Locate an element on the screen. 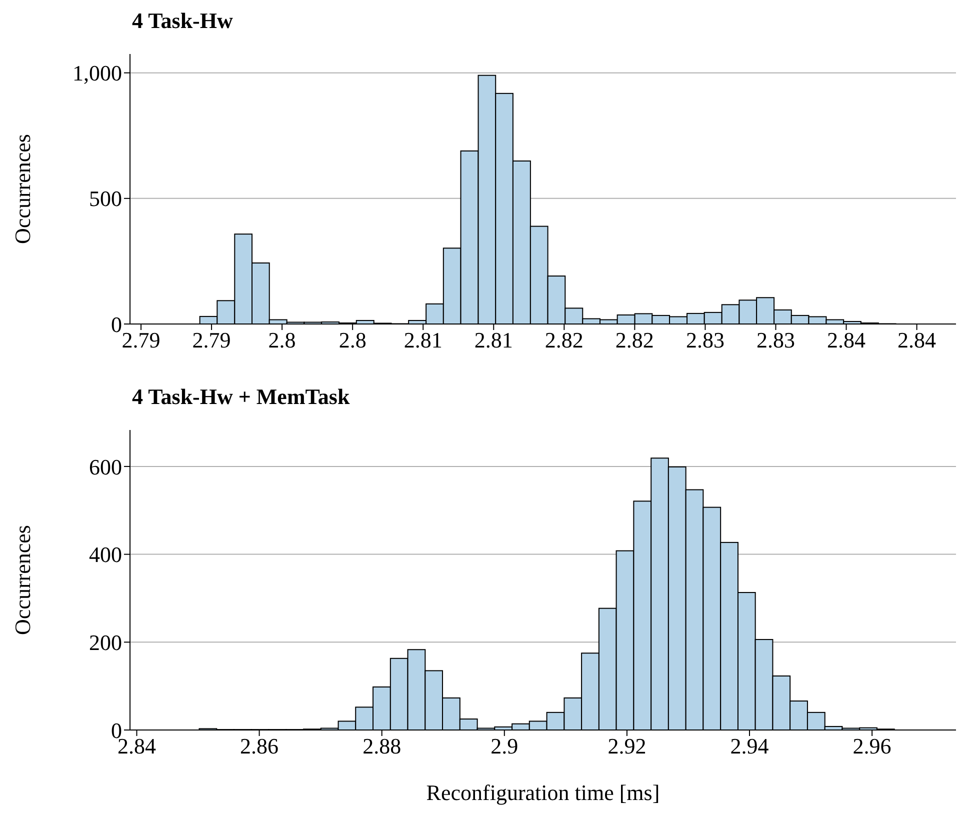  x-tick-label: 2.9 is located at coordinates (504, 746).